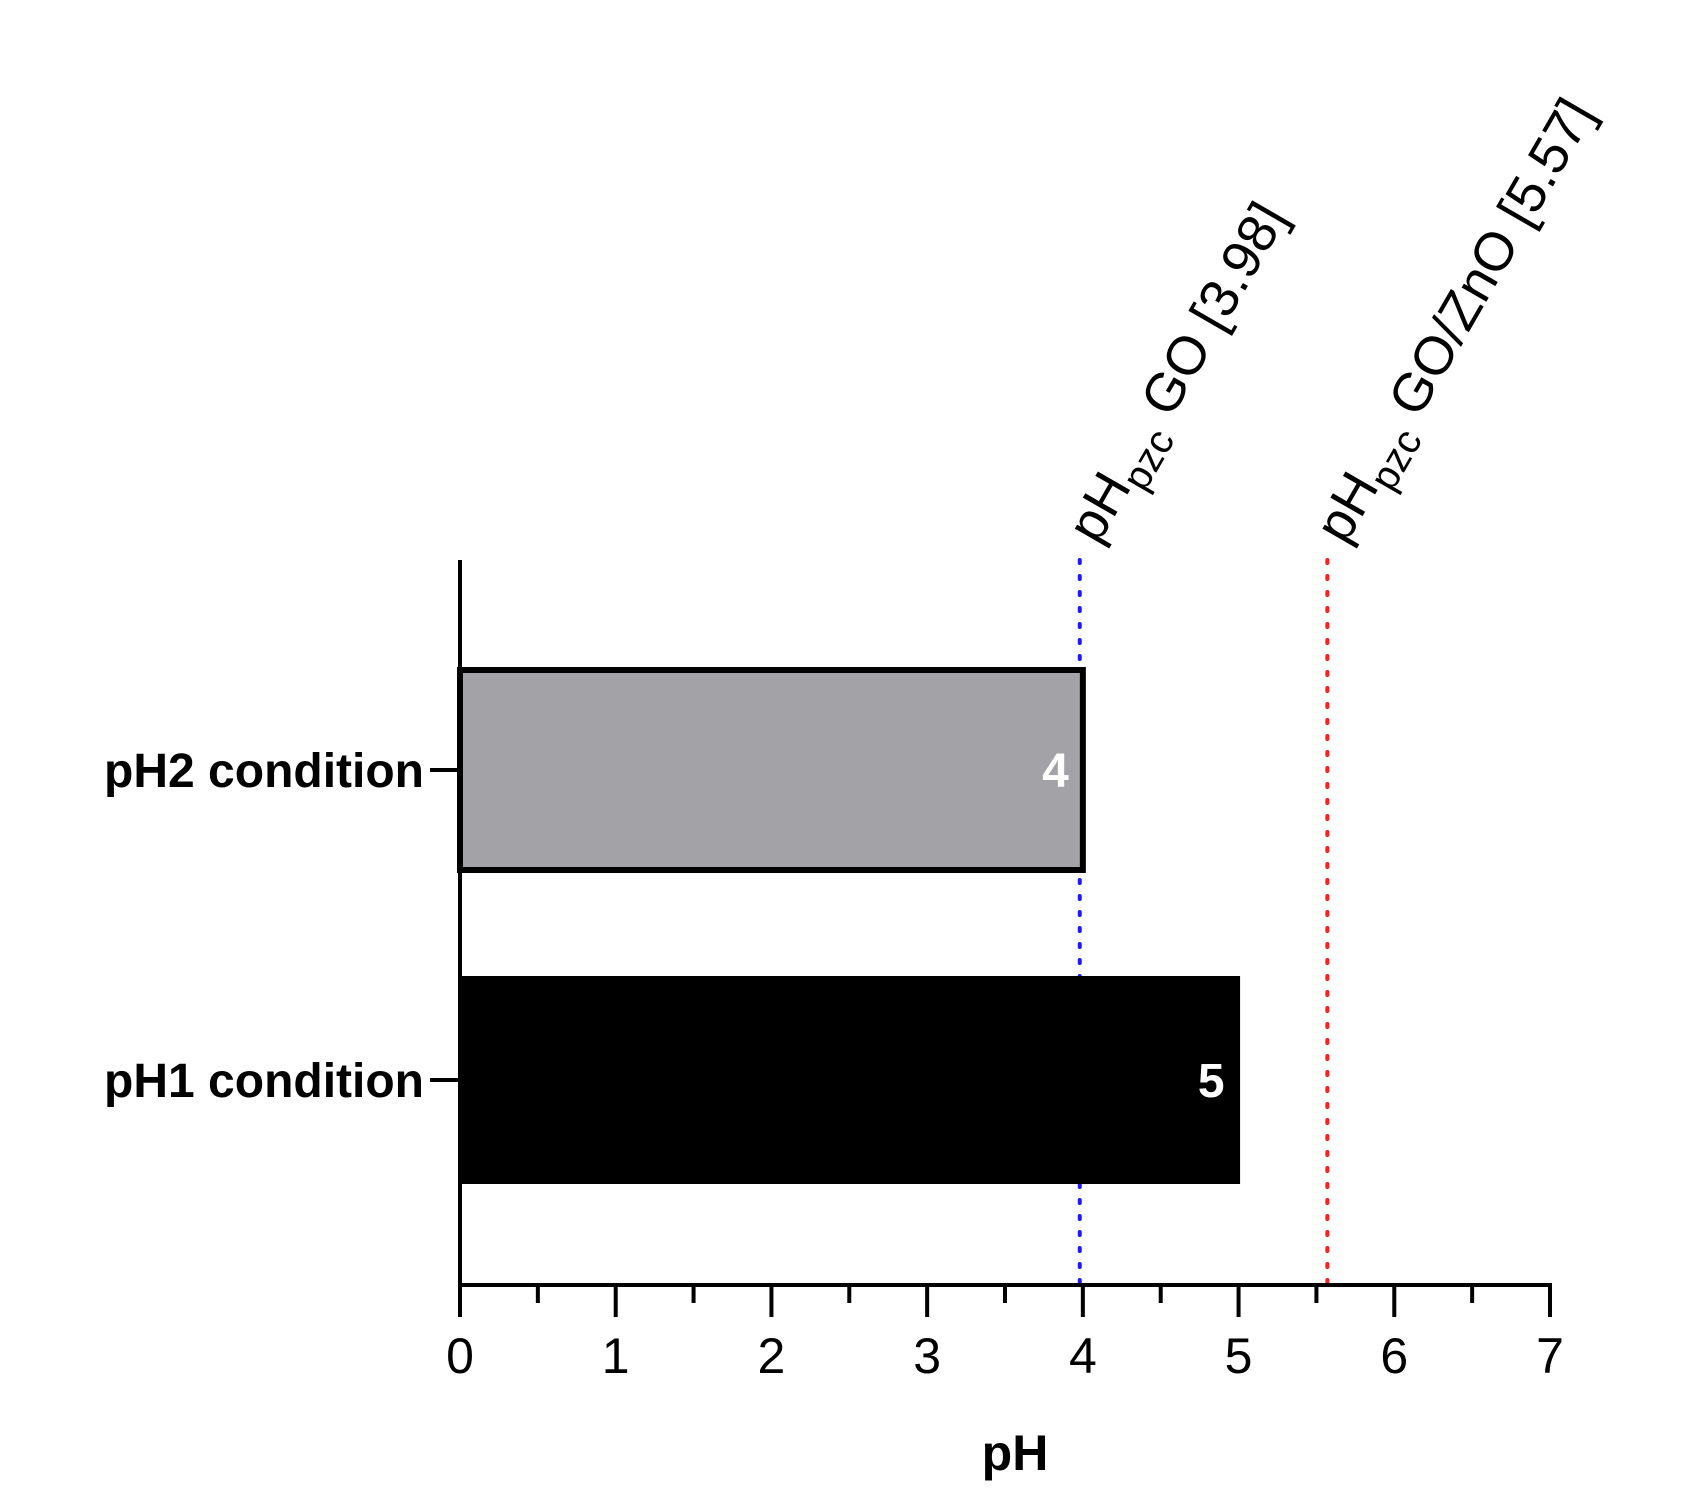 This screenshot has height=1507, width=1706. What do you see at coordinates (1015, 1453) in the screenshot?
I see `x-axis-title: pH` at bounding box center [1015, 1453].